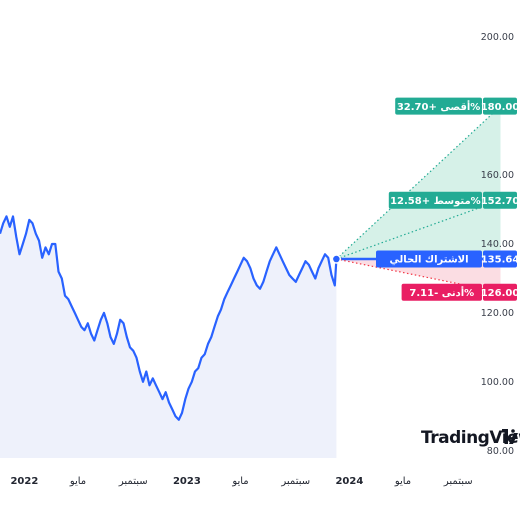 The height and width of the screenshot is (520, 520). I want to click on y-tick-label: 160.00, so click(497, 175).